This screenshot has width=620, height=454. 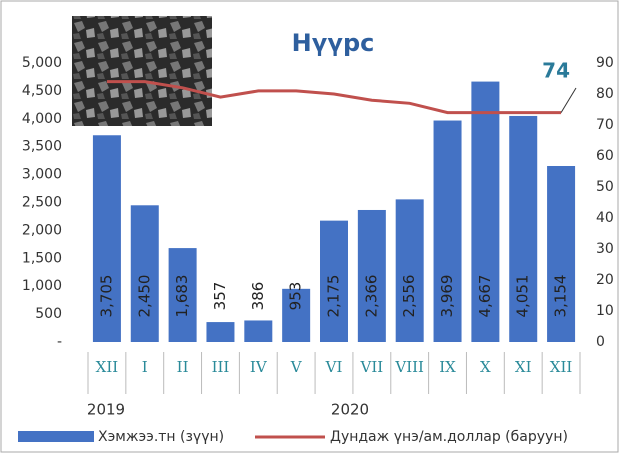 What do you see at coordinates (605, 187) in the screenshot?
I see `y2-tick-label: 50` at bounding box center [605, 187].